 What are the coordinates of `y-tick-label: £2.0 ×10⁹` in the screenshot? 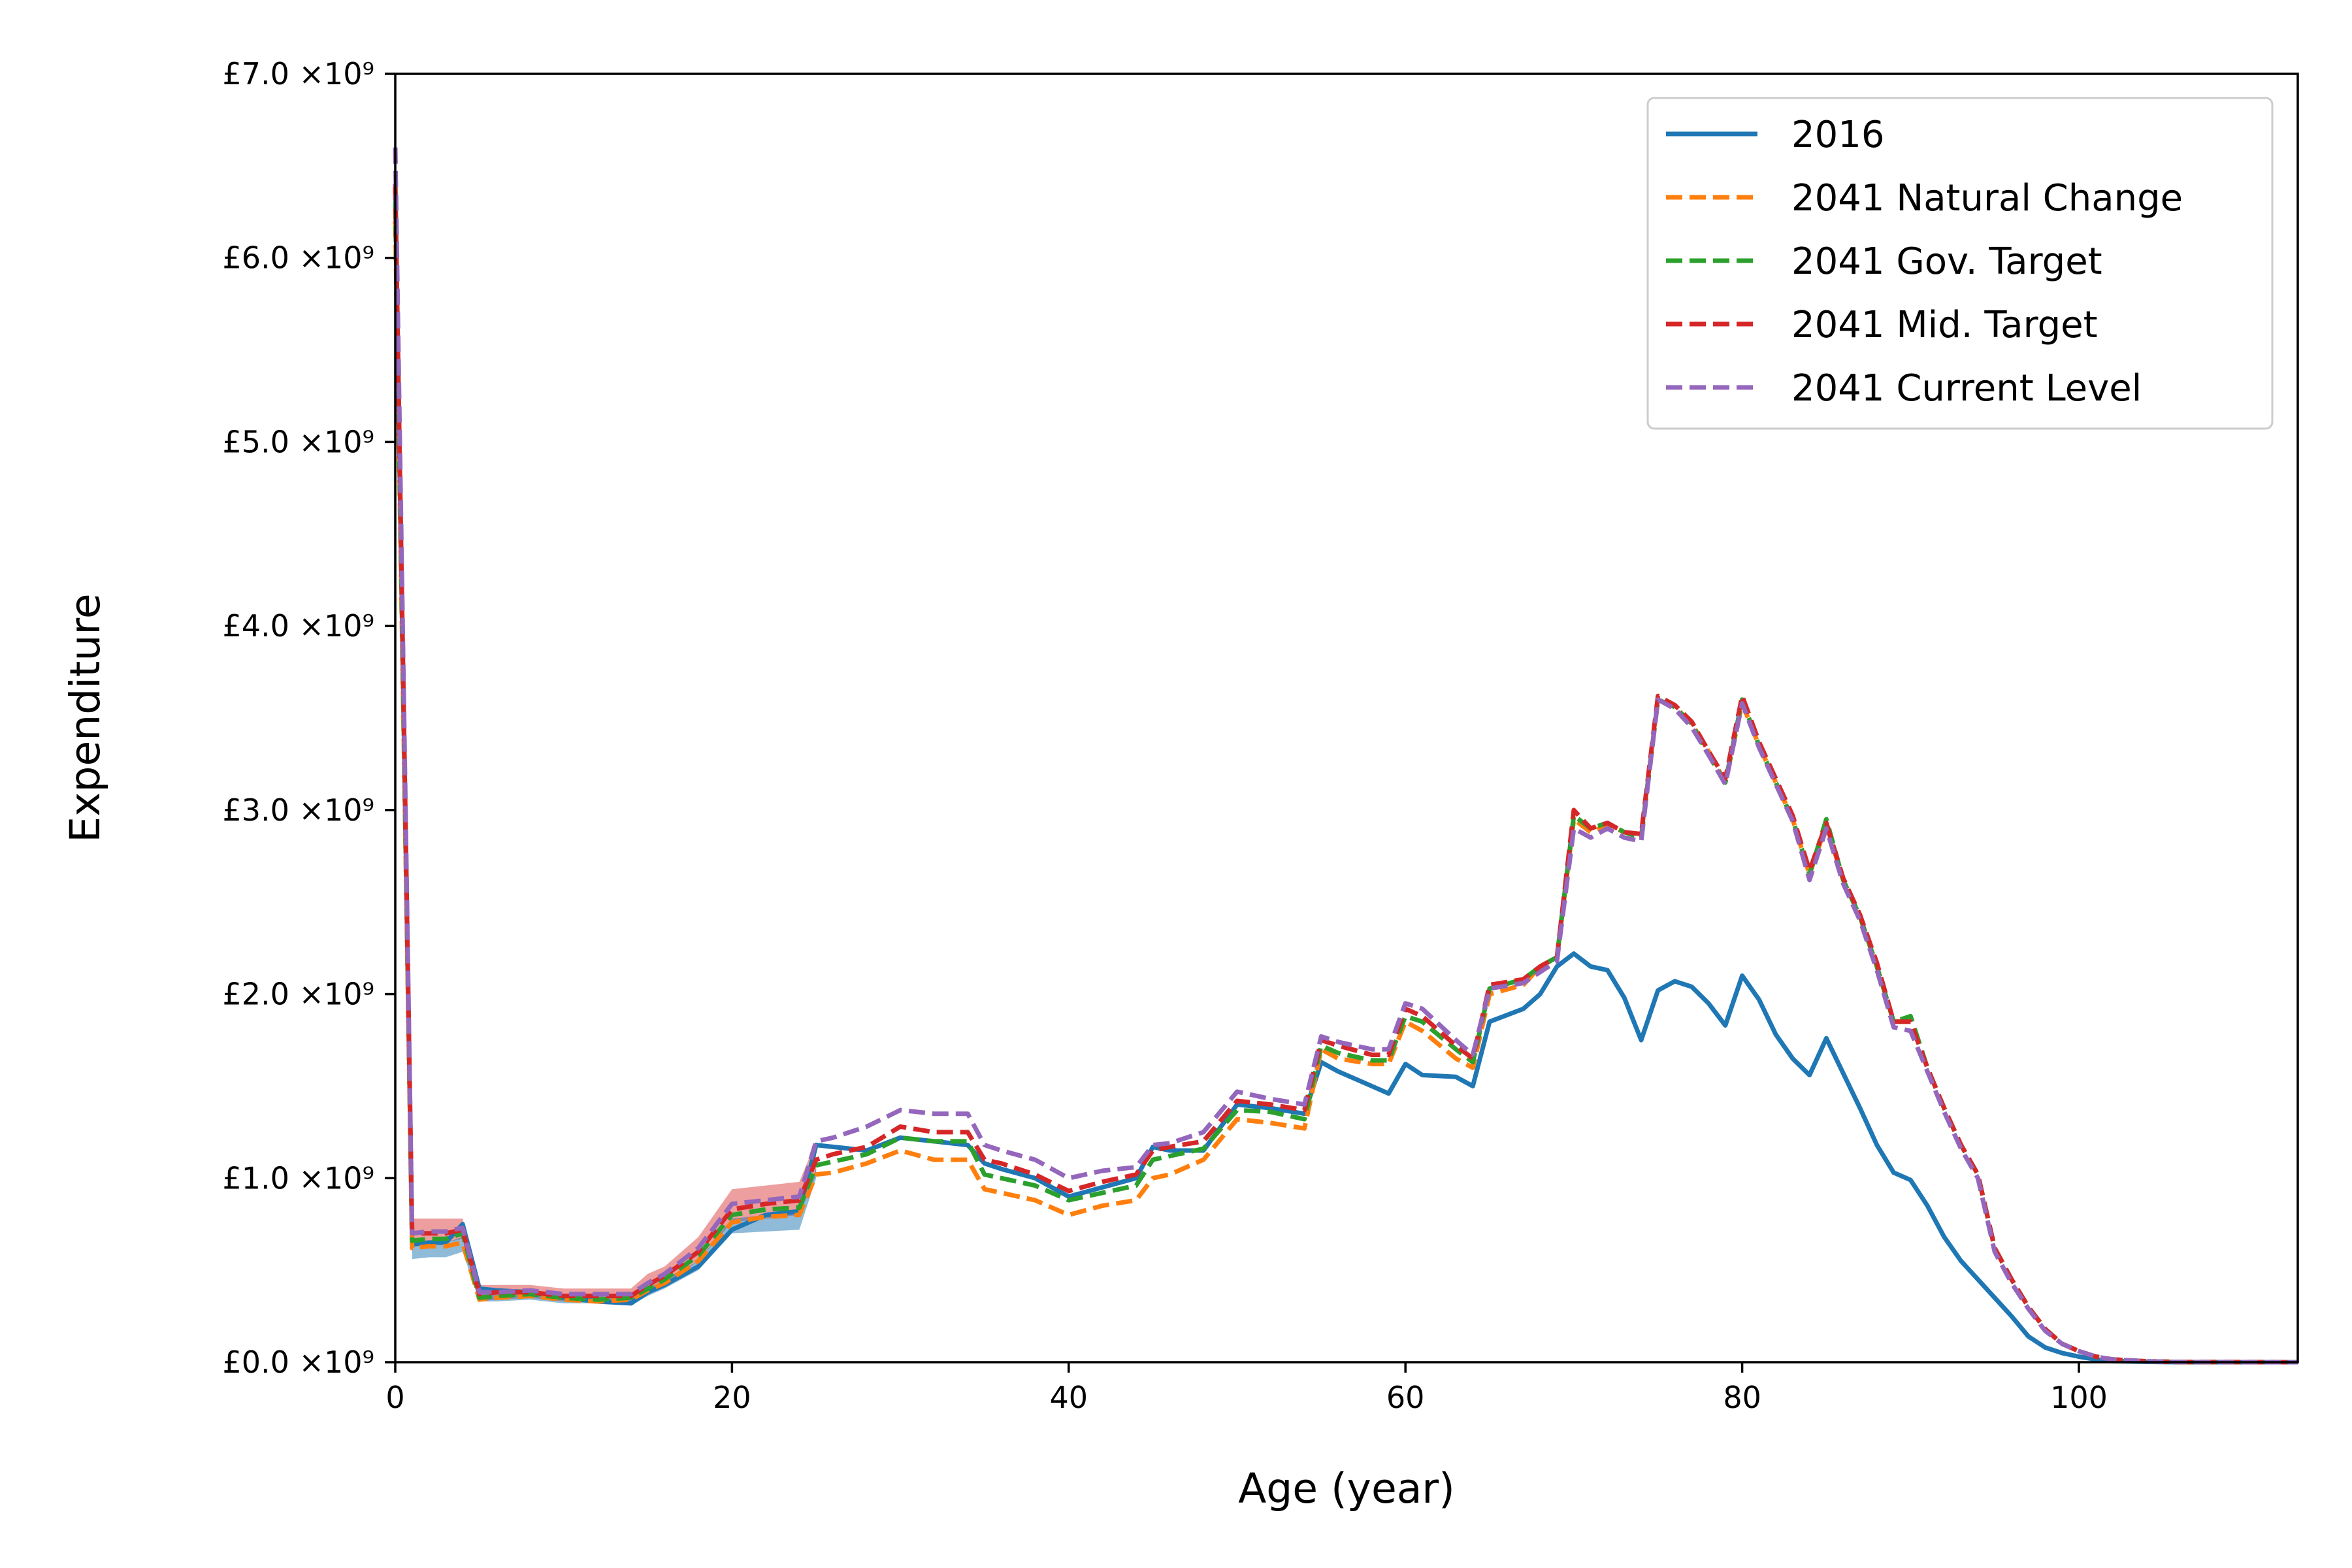 It's located at (298, 994).